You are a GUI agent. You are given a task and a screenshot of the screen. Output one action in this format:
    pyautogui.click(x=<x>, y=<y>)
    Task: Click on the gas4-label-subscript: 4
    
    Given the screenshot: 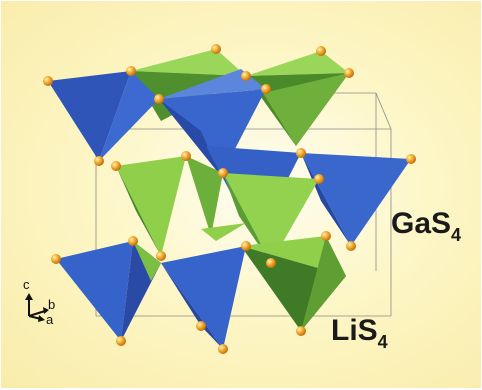 What is the action you would take?
    pyautogui.click(x=456, y=235)
    